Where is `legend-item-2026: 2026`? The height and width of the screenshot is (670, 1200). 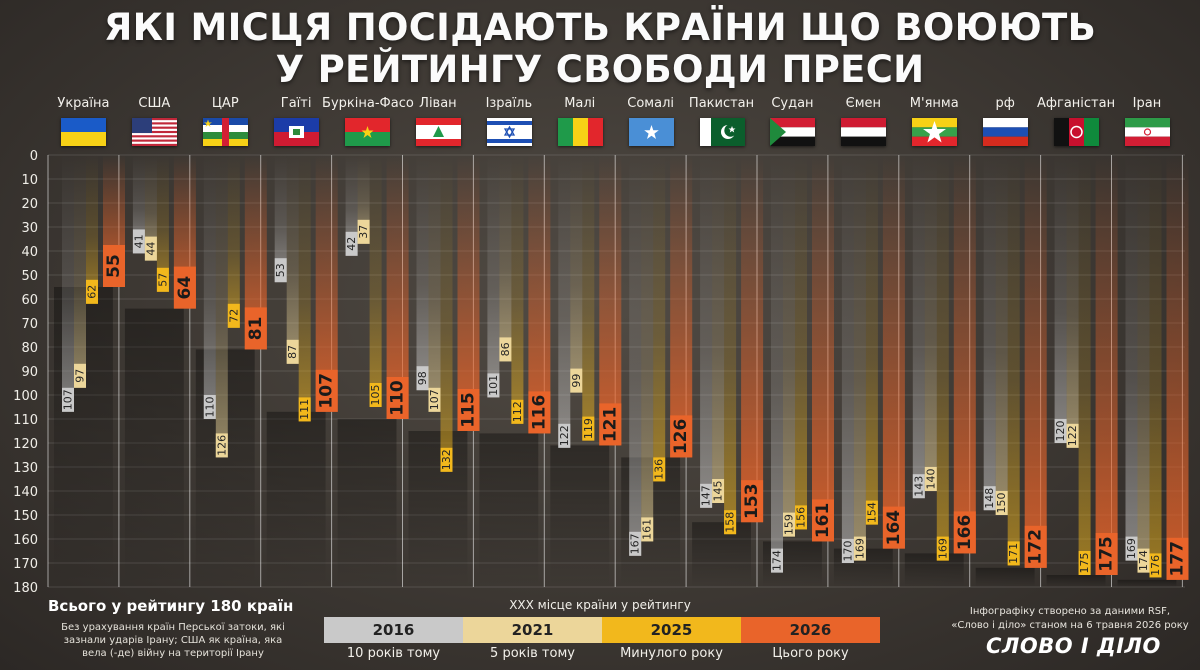 legend-item-2026: 2026 is located at coordinates (810, 630).